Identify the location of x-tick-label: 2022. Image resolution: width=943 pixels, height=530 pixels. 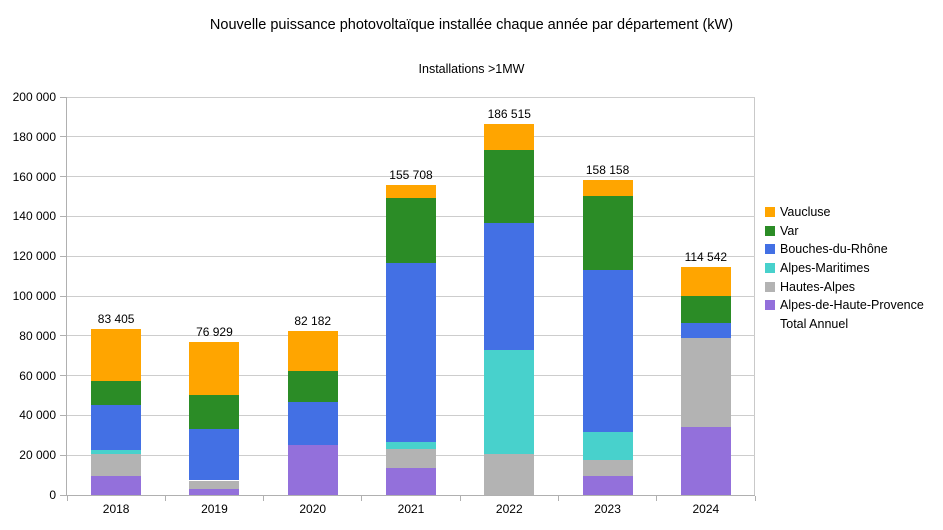
(509, 509).